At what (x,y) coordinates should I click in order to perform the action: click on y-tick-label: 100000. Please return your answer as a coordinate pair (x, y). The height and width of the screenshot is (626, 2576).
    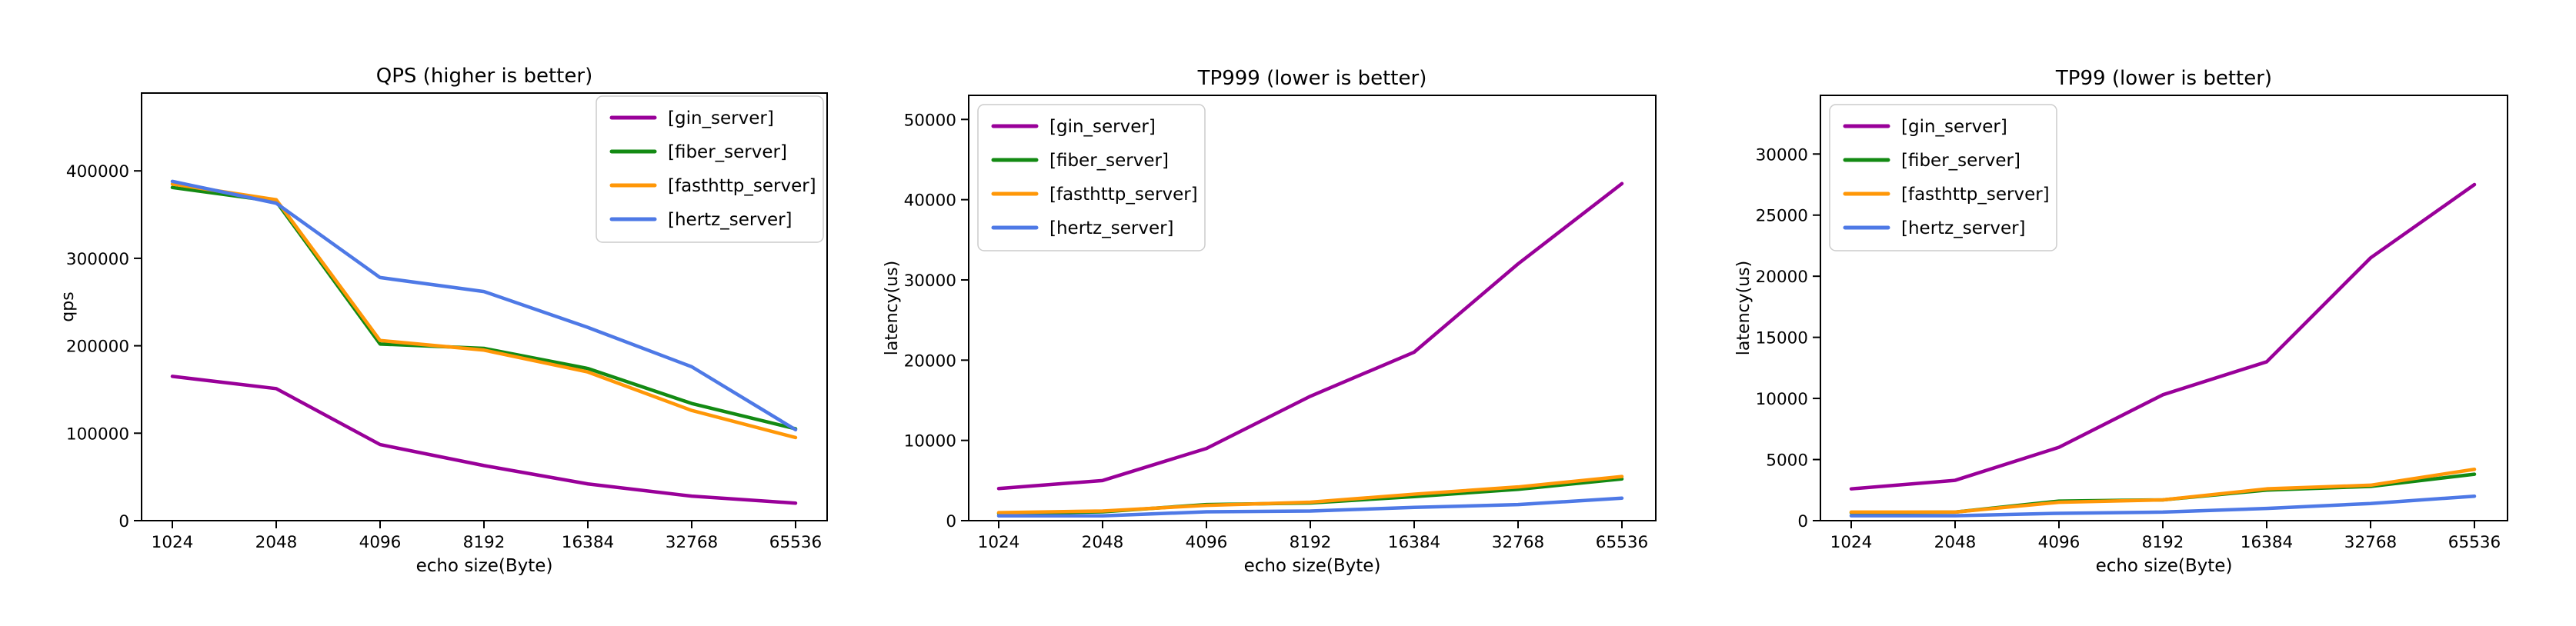
    Looking at the image, I should click on (98, 434).